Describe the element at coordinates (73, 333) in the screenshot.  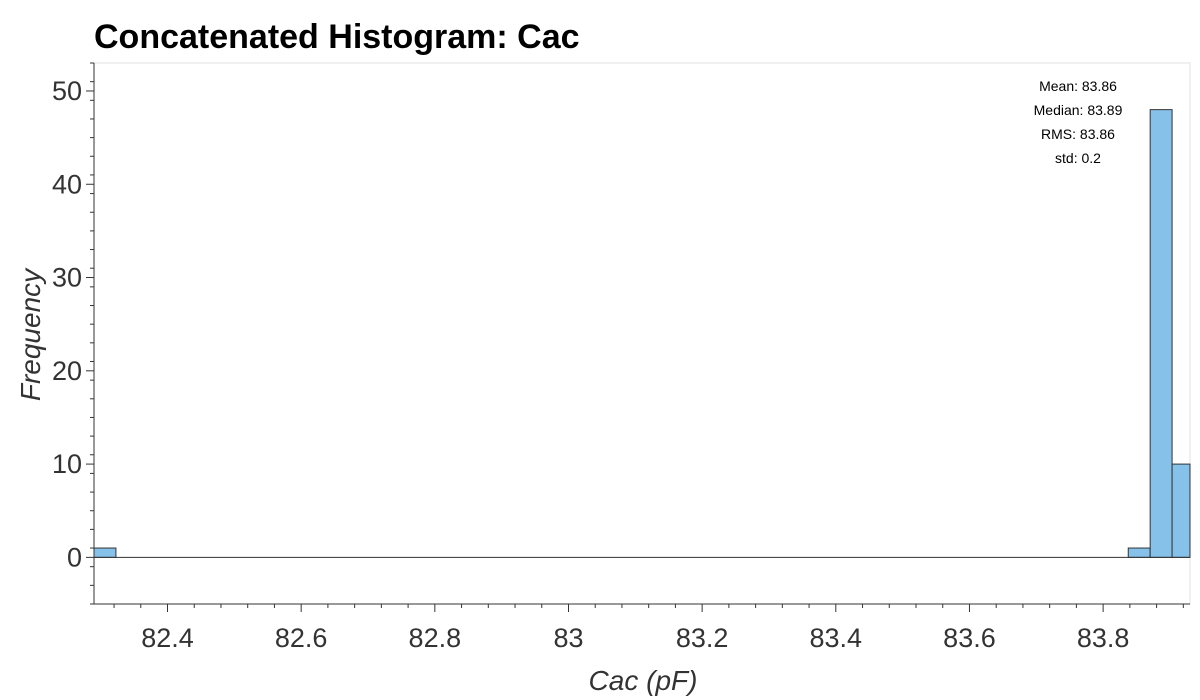
I see `y-axis-ticks: 0 10 20 30 40 50` at that location.